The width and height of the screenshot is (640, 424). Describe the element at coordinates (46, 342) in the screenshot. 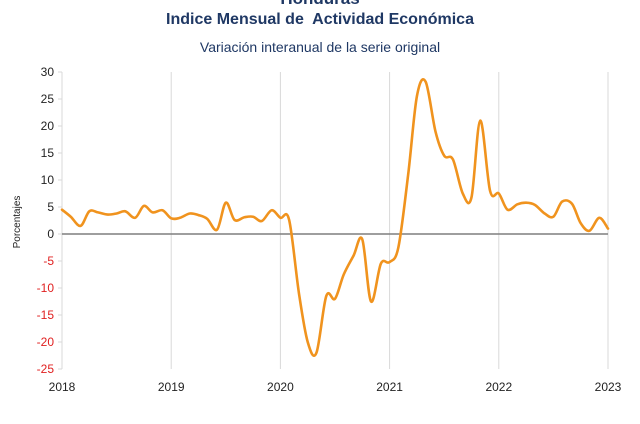

I see `y-tick-label: -20` at that location.